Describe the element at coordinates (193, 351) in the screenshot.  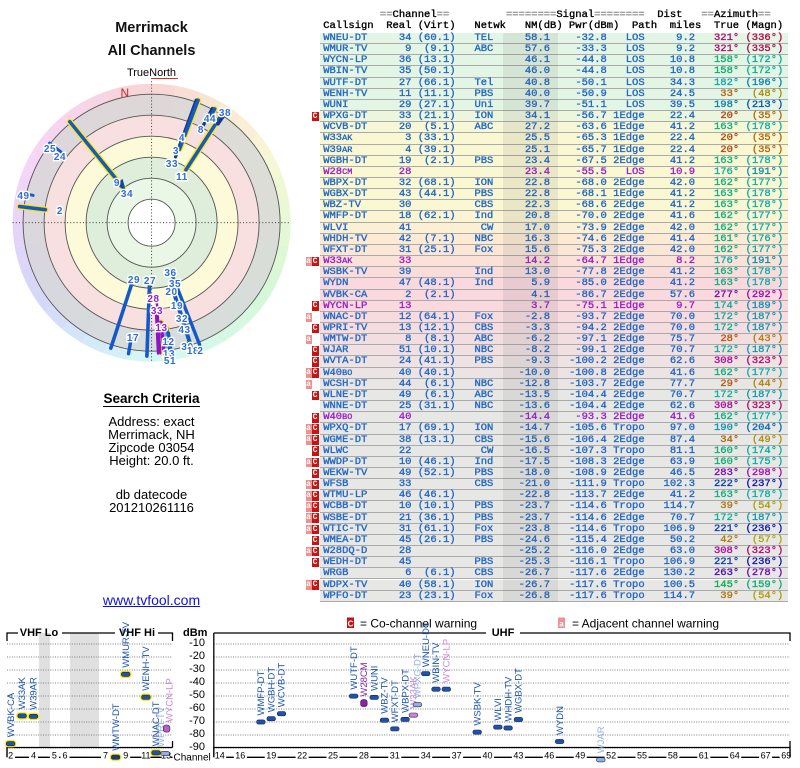
I see `svg-text: 18` at that location.